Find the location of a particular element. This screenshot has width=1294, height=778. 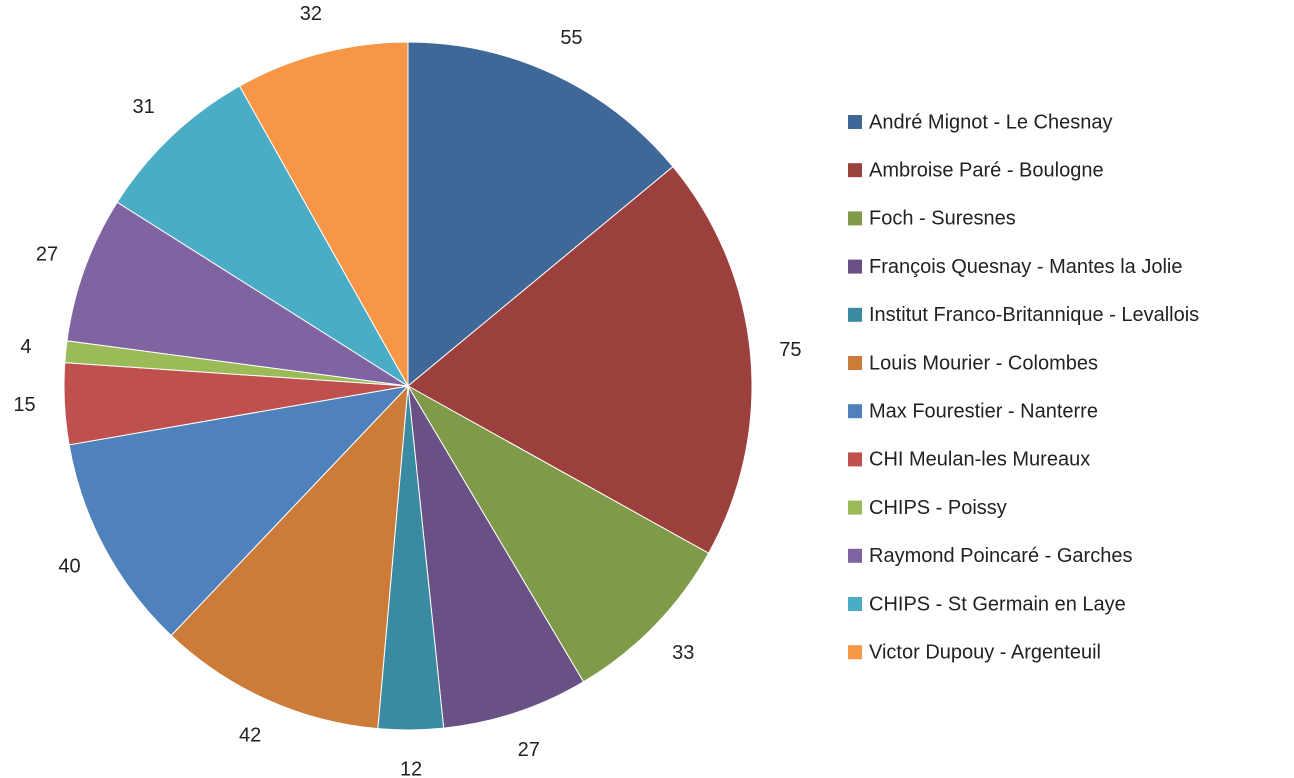

data-label: 42 is located at coordinates (250, 735).